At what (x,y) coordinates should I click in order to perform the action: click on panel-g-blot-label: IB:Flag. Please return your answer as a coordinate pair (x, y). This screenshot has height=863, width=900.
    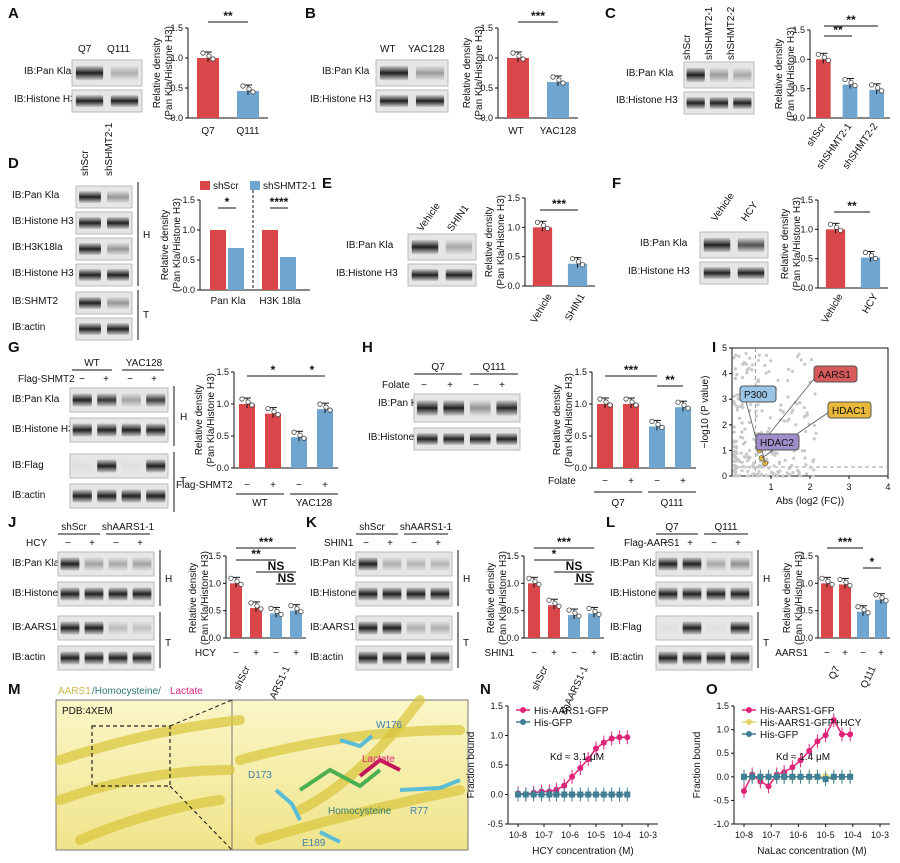
    Looking at the image, I should click on (28, 465).